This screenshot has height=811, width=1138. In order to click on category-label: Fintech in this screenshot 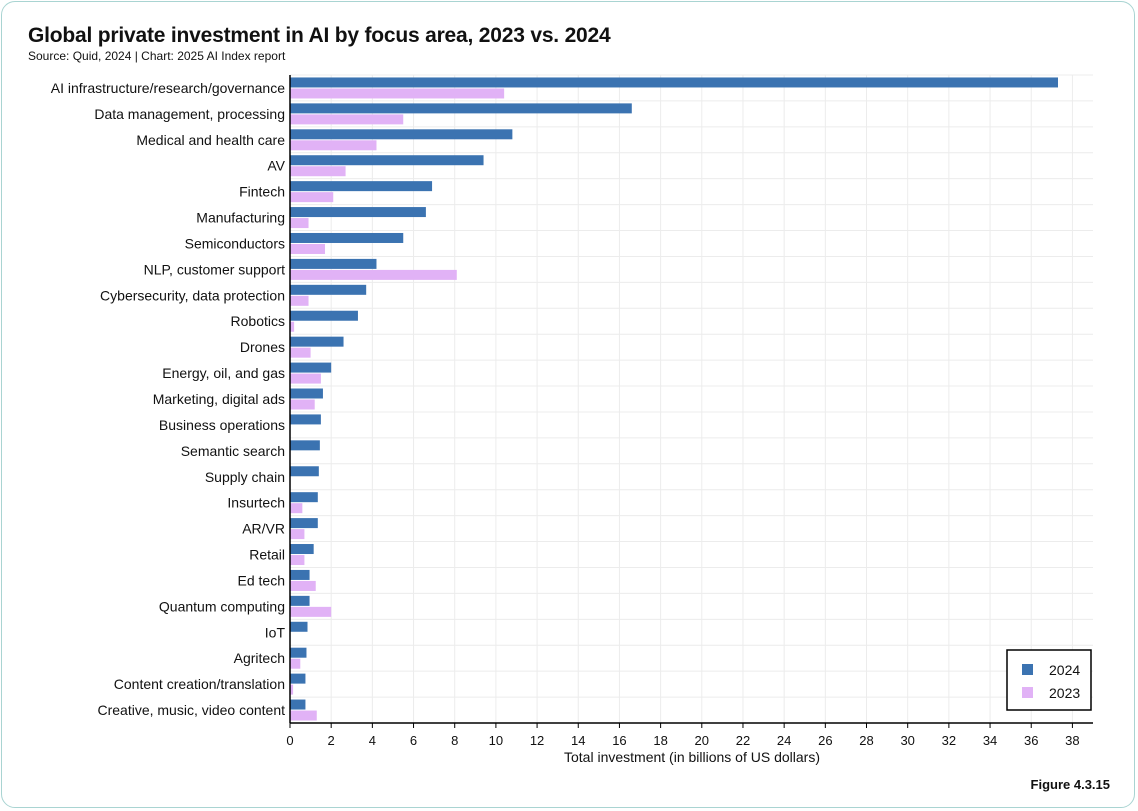, I will do `click(262, 192)`.